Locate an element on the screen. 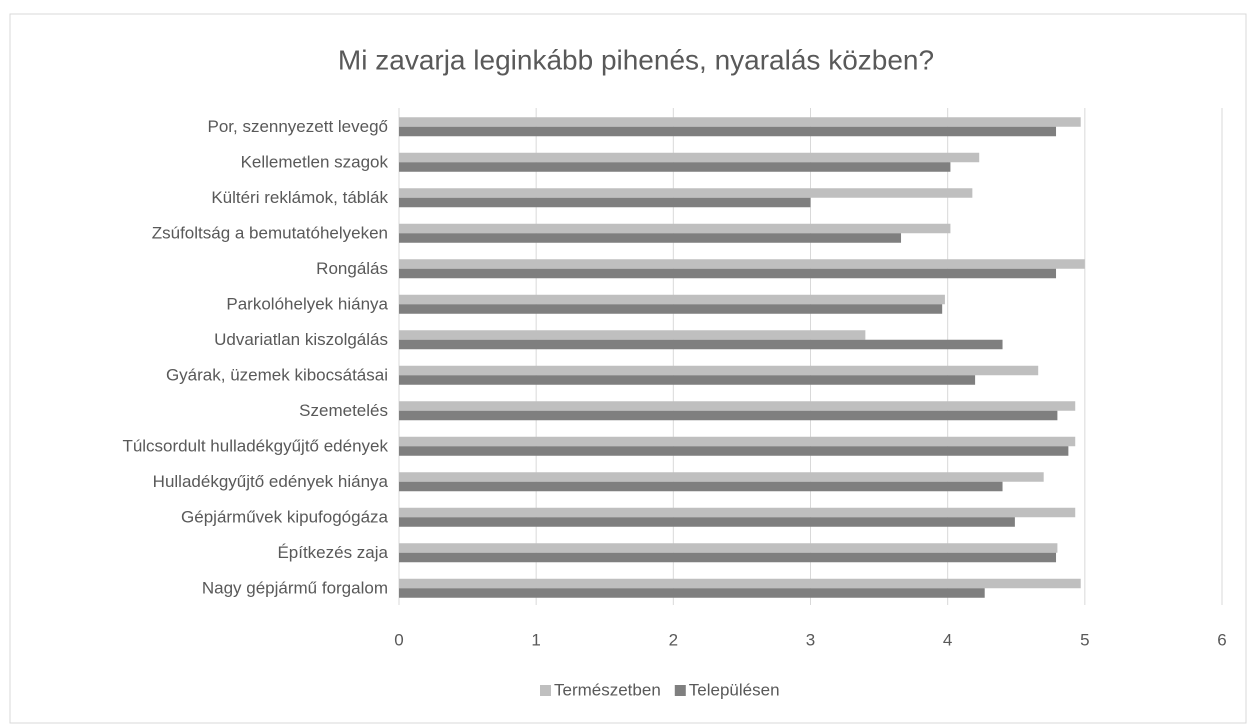 This screenshot has width=1247, height=724. y-tick-label: Por, szennyezett levegő is located at coordinates (297, 126).